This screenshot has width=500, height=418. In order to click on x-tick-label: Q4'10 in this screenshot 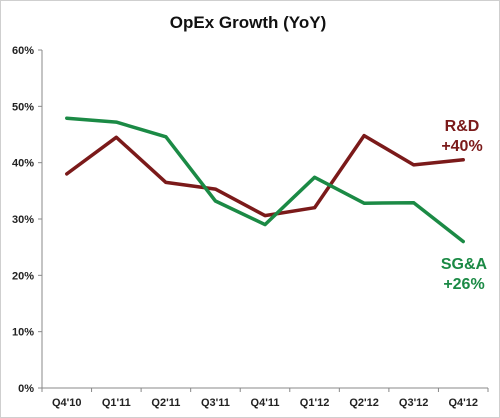, I will do `click(67, 403)`.